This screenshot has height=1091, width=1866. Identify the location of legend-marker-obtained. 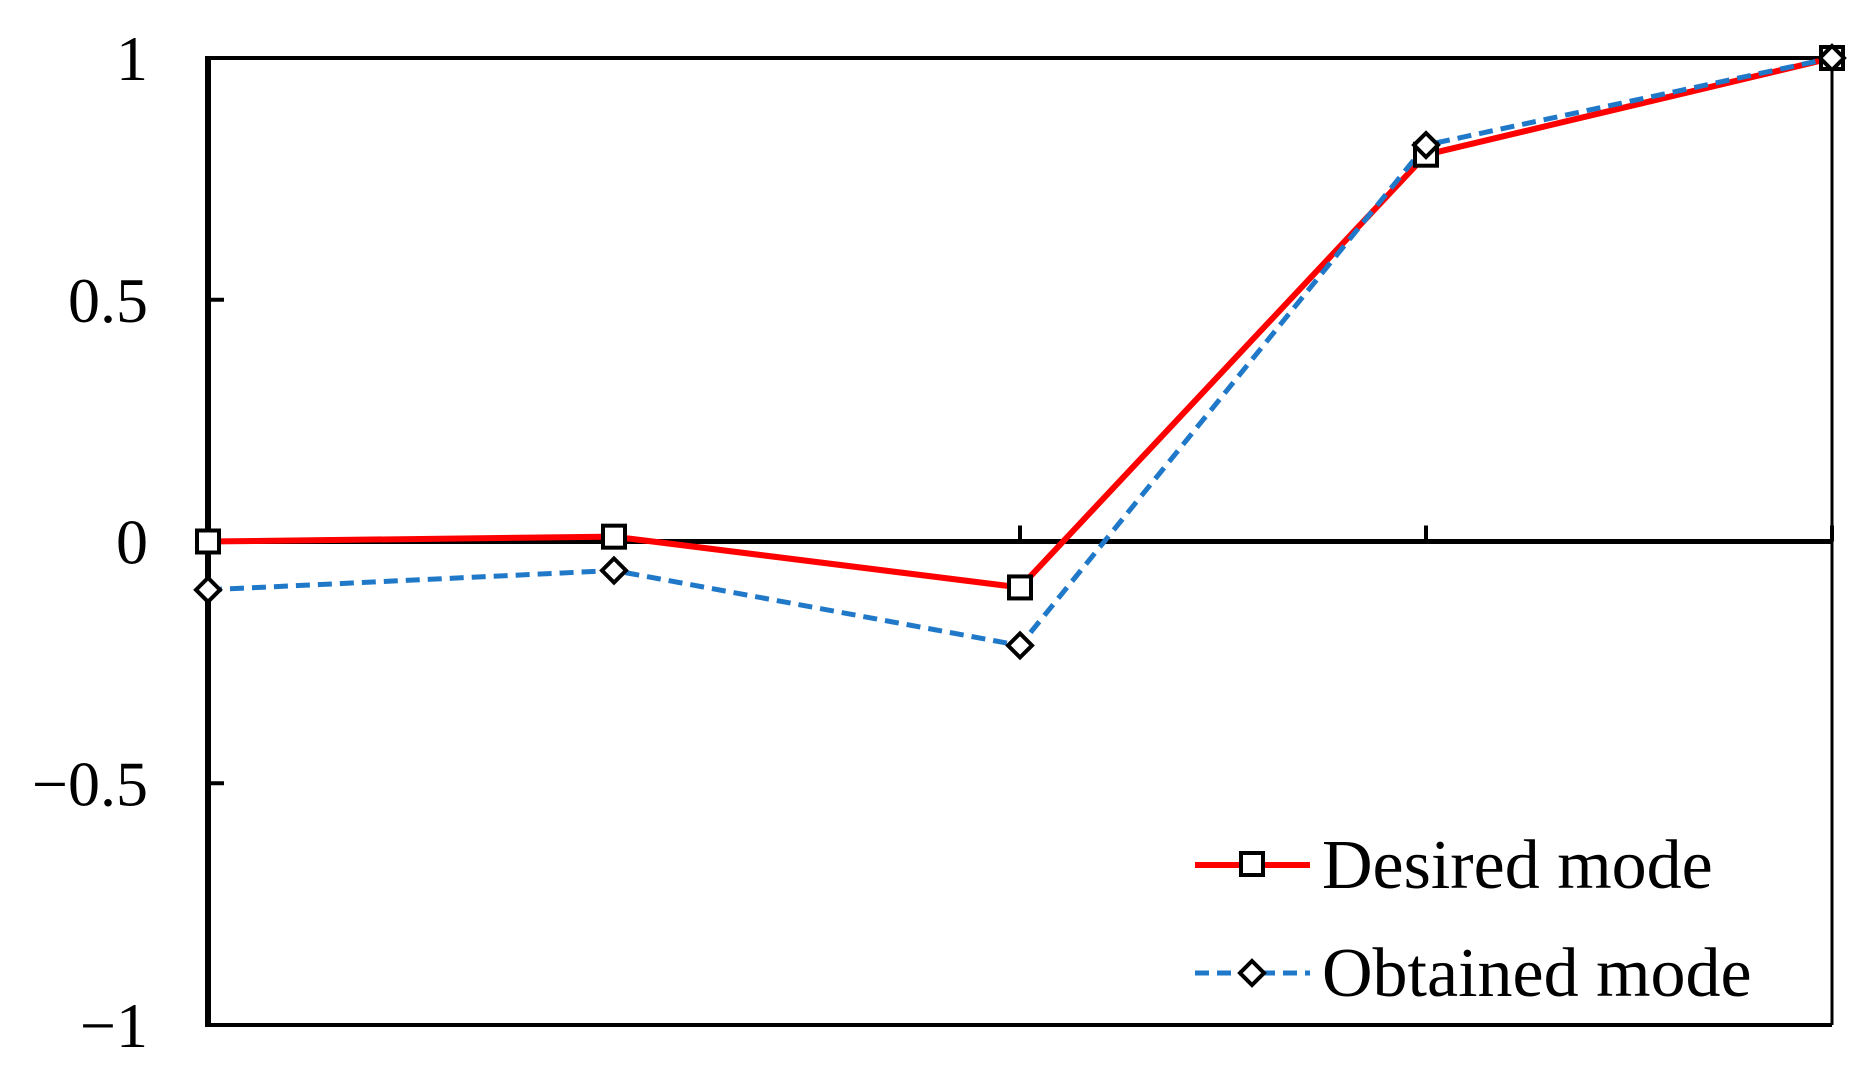
(1252, 973).